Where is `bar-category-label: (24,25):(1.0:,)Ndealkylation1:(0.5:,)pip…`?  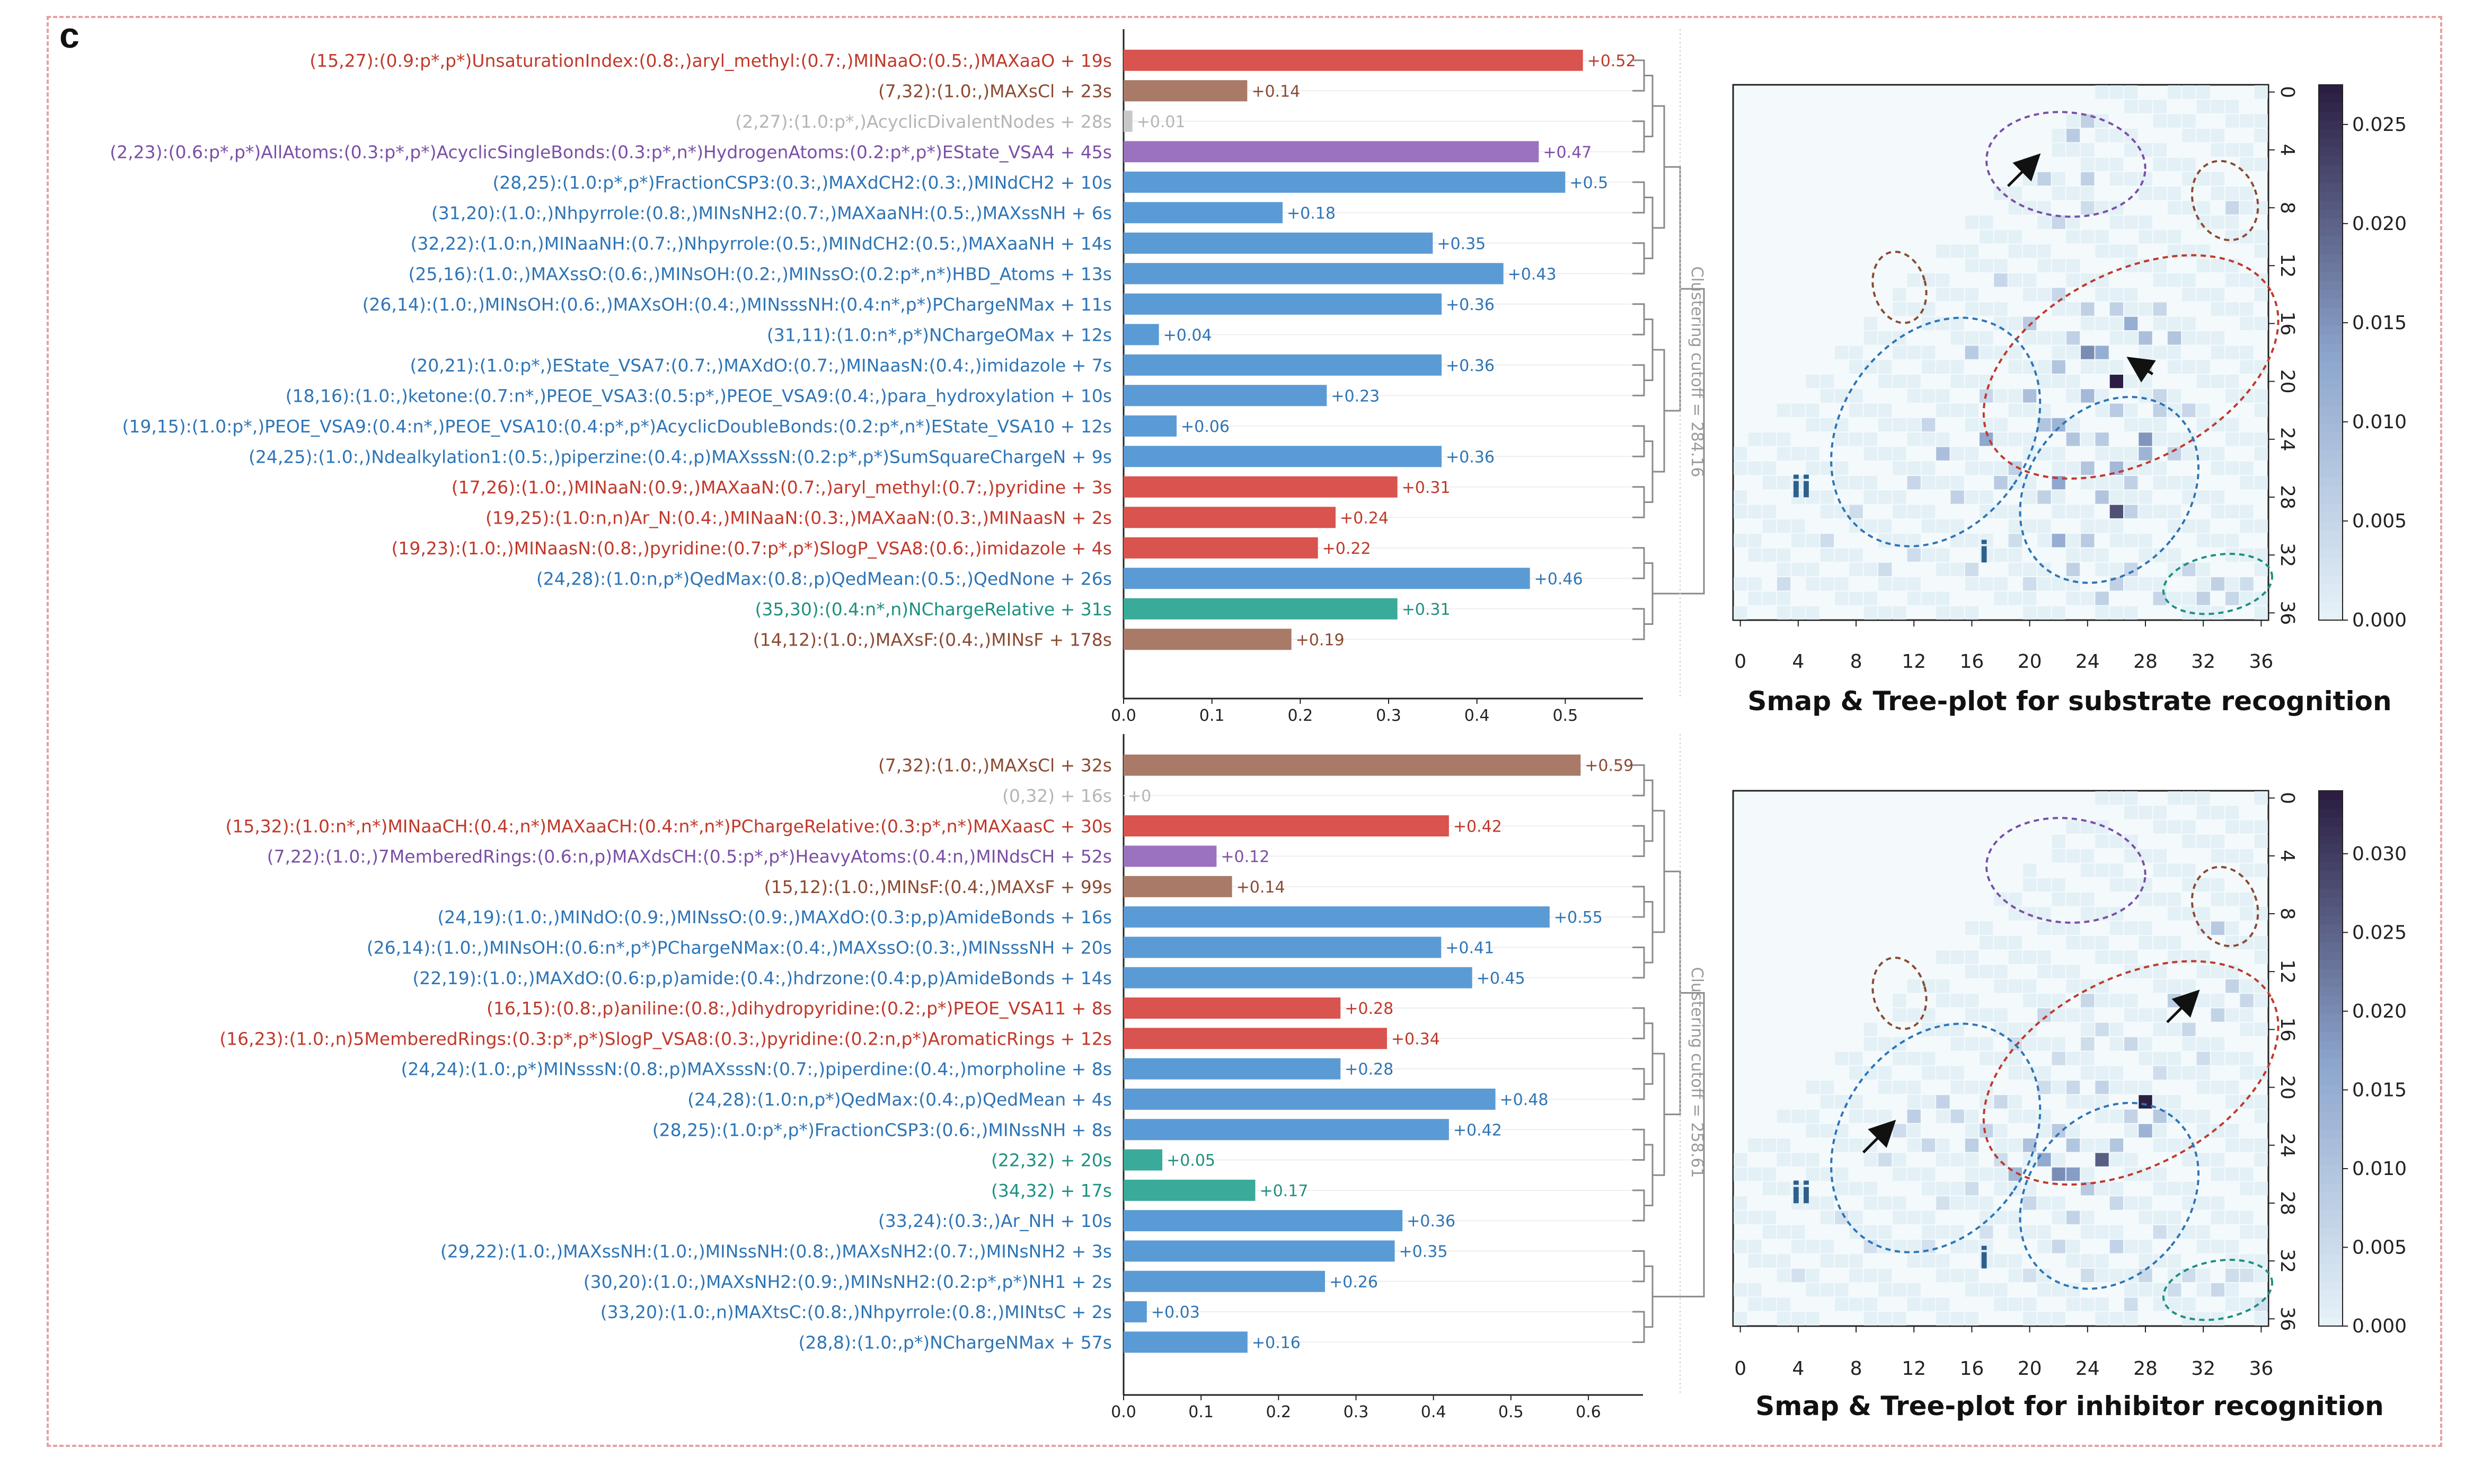
bar-category-label: (24,25):(1.0:,)Ndealkylation1:(0.5:,)pip… is located at coordinates (680, 456).